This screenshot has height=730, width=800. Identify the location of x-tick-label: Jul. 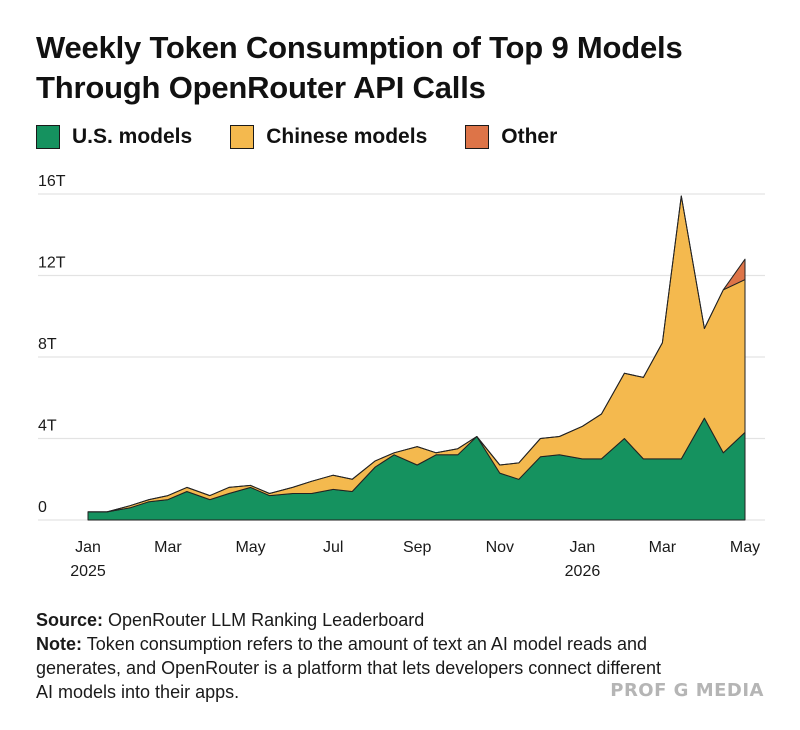
(333, 547).